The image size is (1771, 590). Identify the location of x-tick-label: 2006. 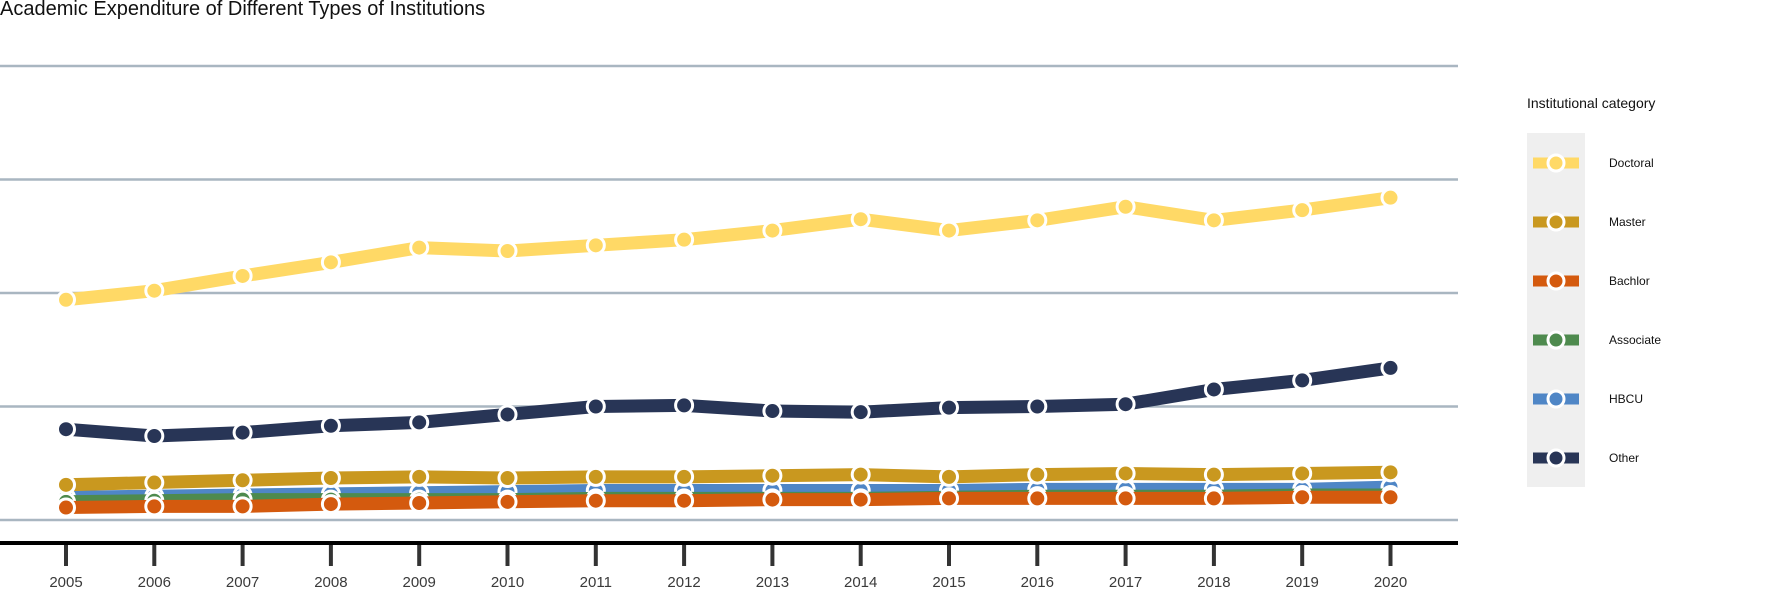
(154, 582).